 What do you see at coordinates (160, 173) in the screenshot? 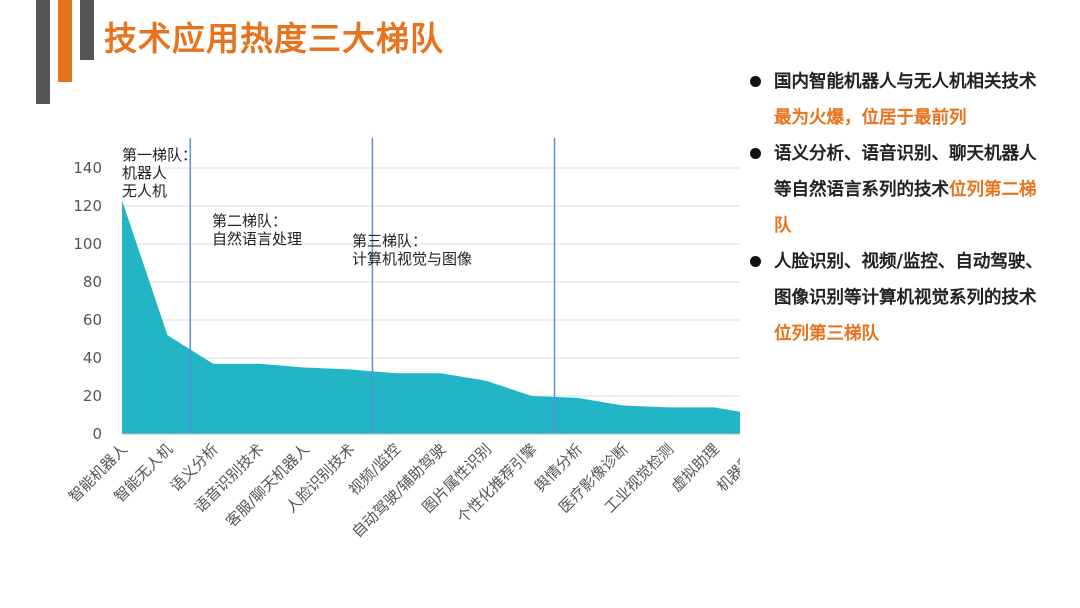
I see `tier-label-1: 第一梯队： 机器人 无人机` at bounding box center [160, 173].